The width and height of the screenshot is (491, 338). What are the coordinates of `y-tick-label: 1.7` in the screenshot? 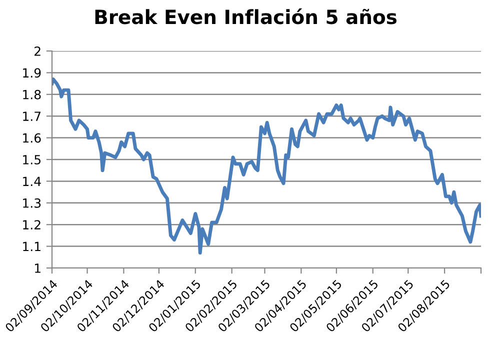 It's located at (32, 116).